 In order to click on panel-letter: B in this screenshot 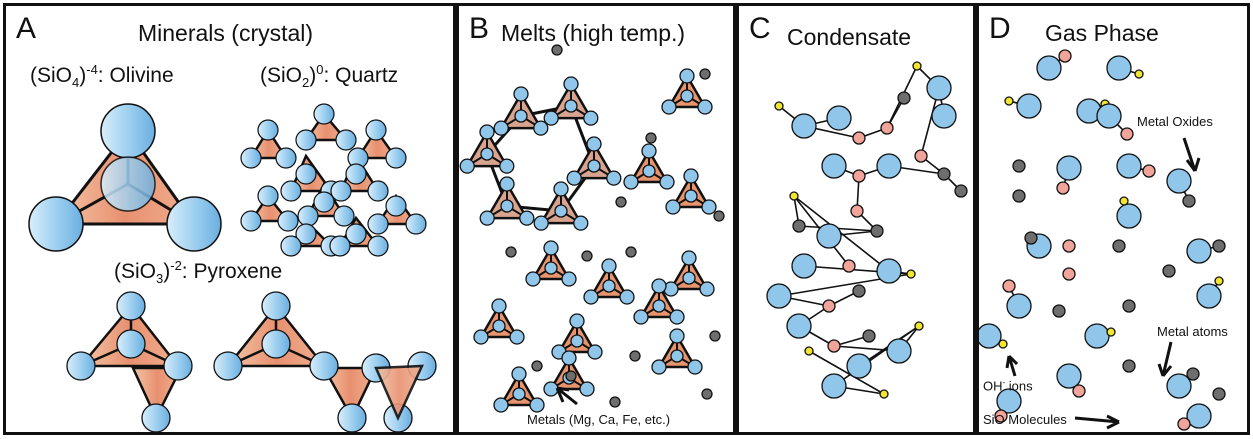, I will do `click(479, 28)`.